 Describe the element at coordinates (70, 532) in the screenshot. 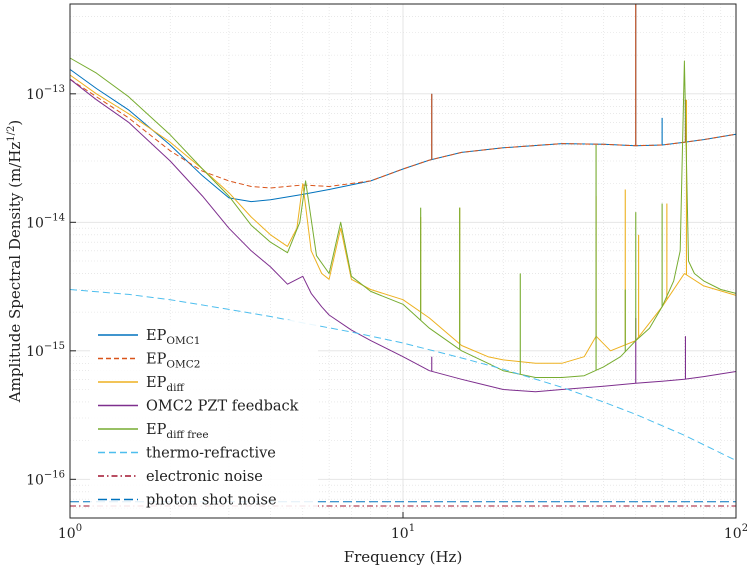

I see `x-tick-label-0: 10⁰` at that location.